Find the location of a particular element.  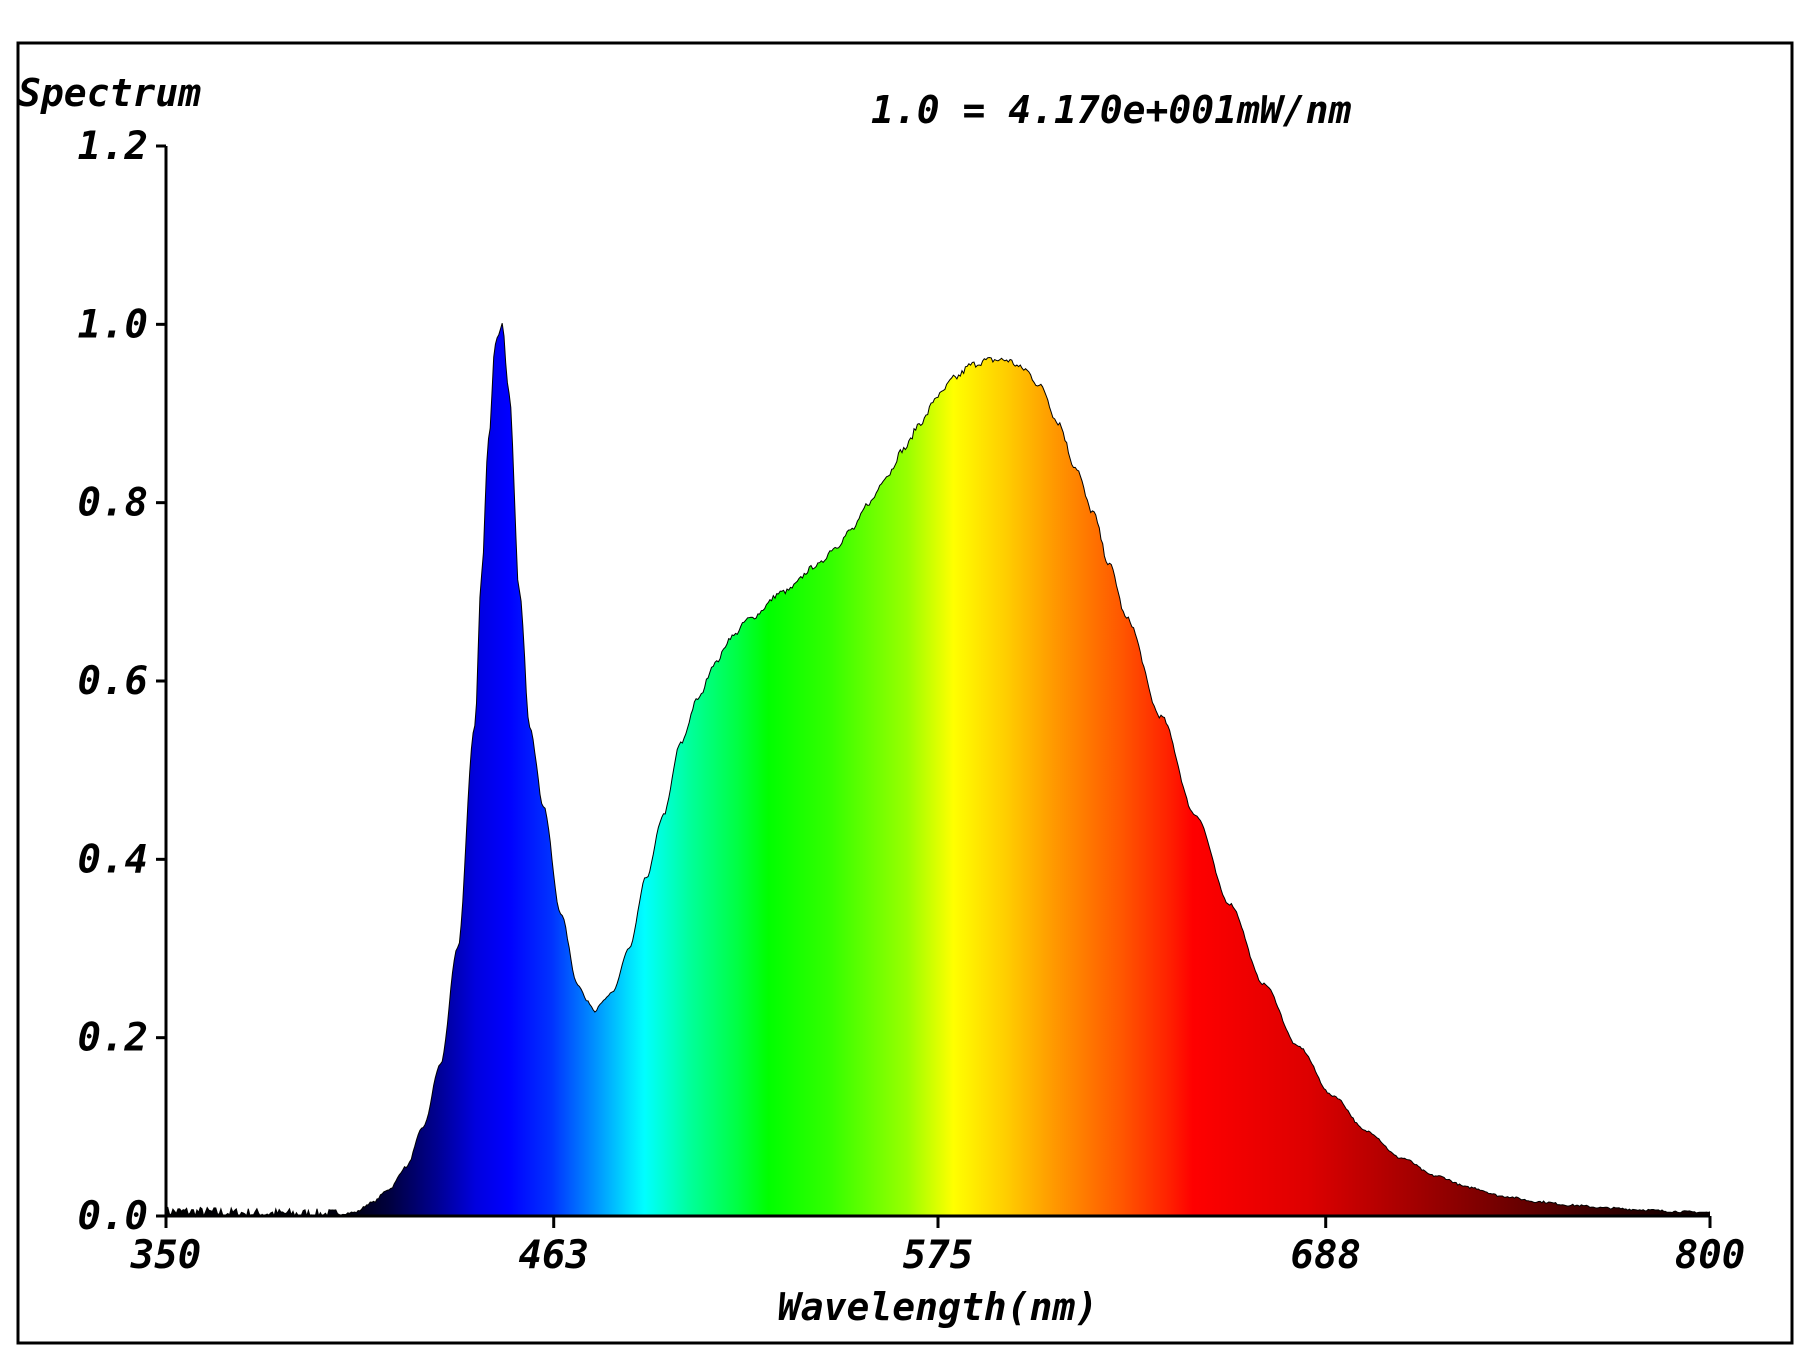

x-ticks: 350 463 575 688 800 is located at coordinates (937, 1247).